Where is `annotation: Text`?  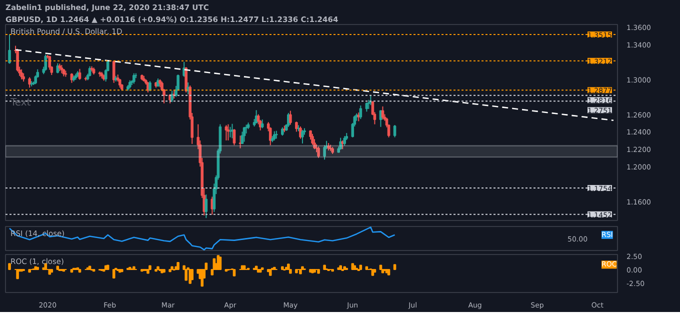
annotation: Text is located at coordinates (20, 102).